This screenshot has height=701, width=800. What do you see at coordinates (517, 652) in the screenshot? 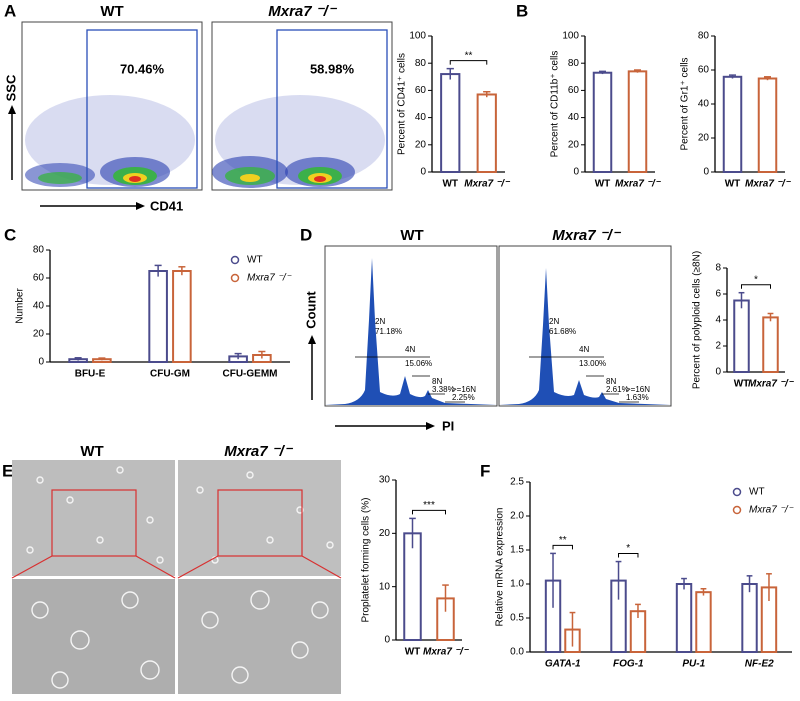
I see `y-tick-label: 0.0` at bounding box center [517, 652].